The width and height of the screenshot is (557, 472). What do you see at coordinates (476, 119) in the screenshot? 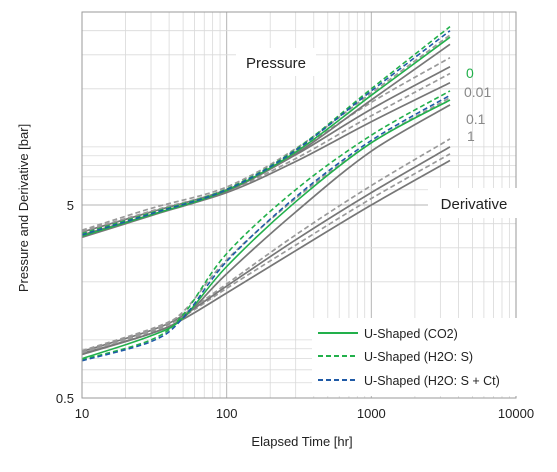
I see `end-label-0.1: 0.1` at bounding box center [476, 119].